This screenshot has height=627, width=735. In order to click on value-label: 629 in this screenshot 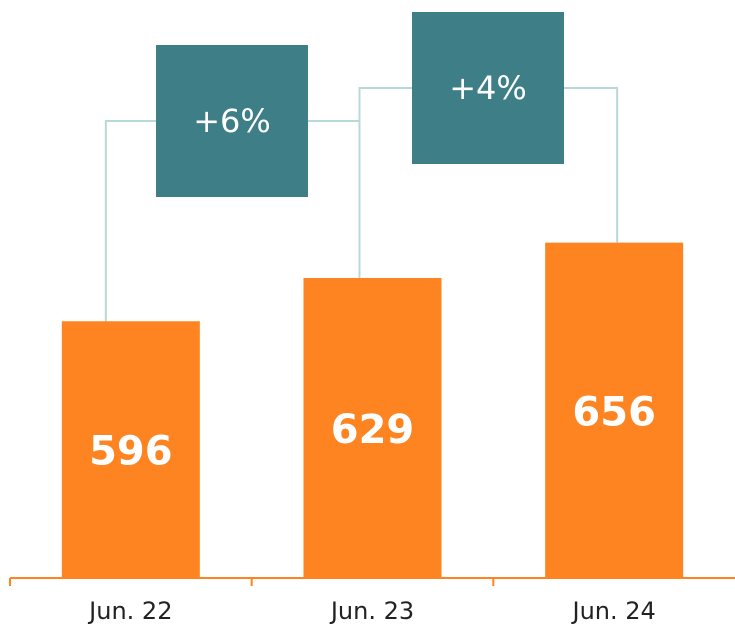, I will do `click(373, 430)`.